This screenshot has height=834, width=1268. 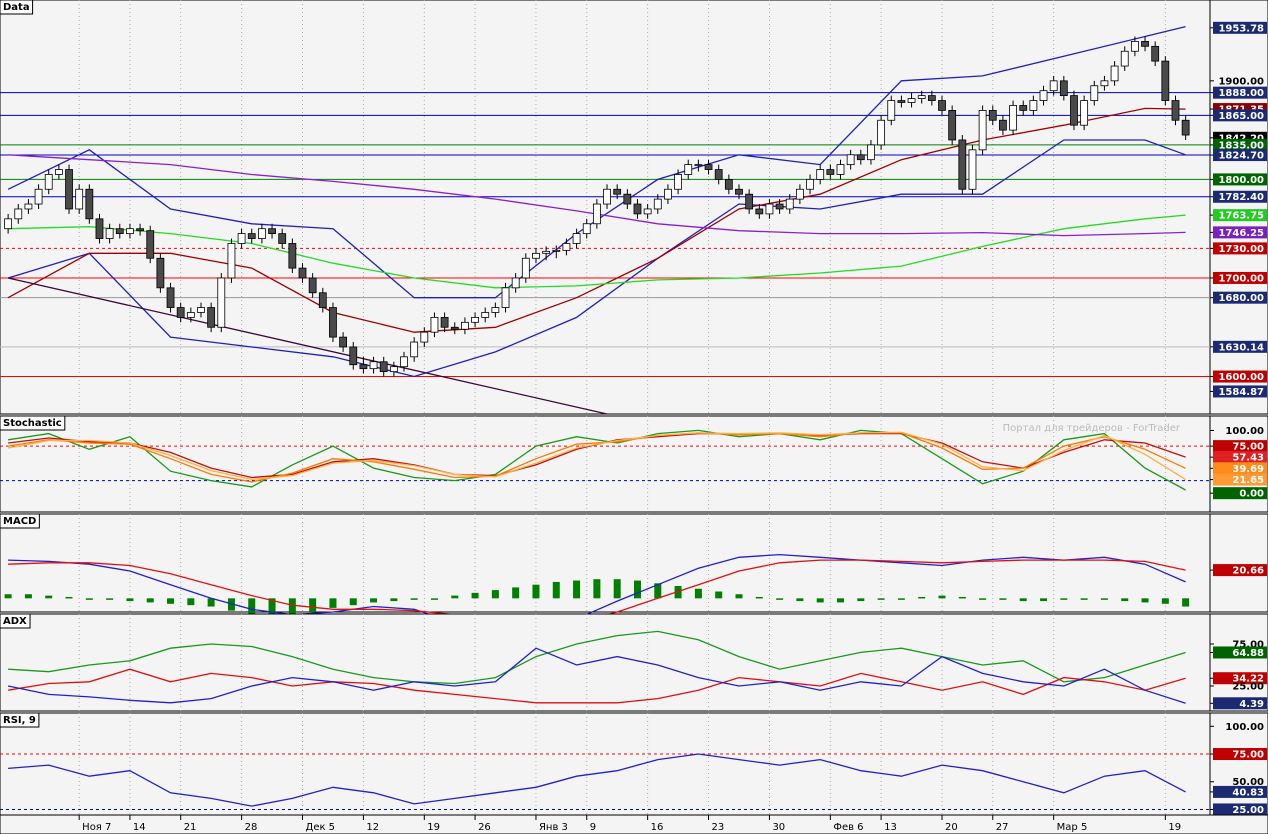 I want to click on price-label: 1900.00, so click(x=1241, y=81).